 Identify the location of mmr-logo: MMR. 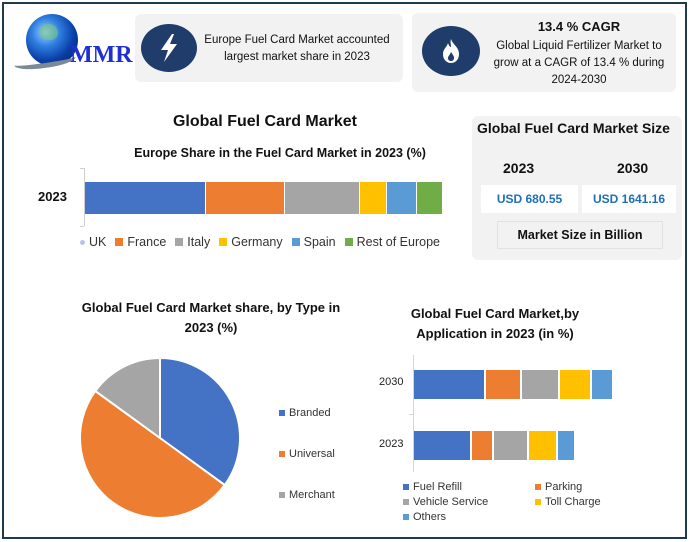
(73, 43).